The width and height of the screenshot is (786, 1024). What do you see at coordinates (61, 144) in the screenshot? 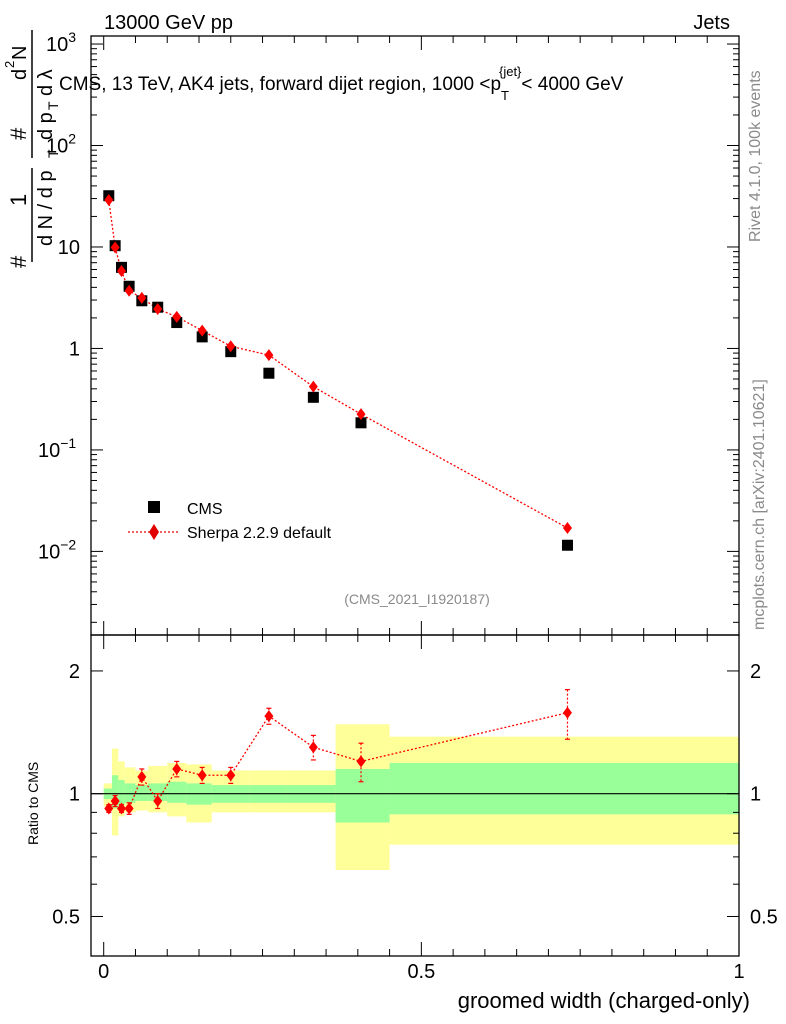
I see `main-y-tick-label: 10²` at bounding box center [61, 144].